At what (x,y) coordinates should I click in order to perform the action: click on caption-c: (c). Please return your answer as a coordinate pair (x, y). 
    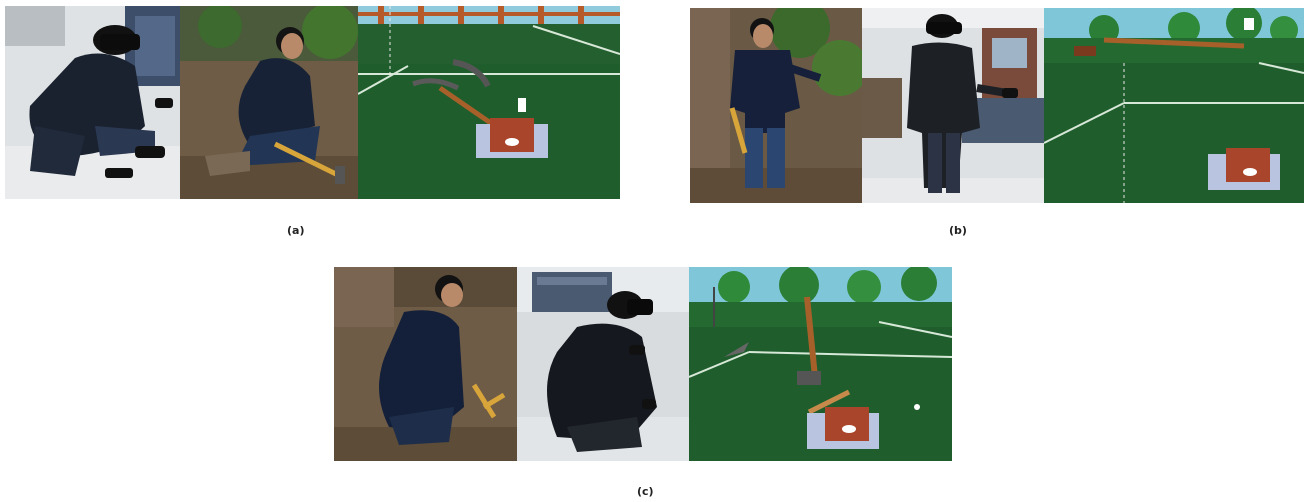
    Looking at the image, I should click on (645, 491).